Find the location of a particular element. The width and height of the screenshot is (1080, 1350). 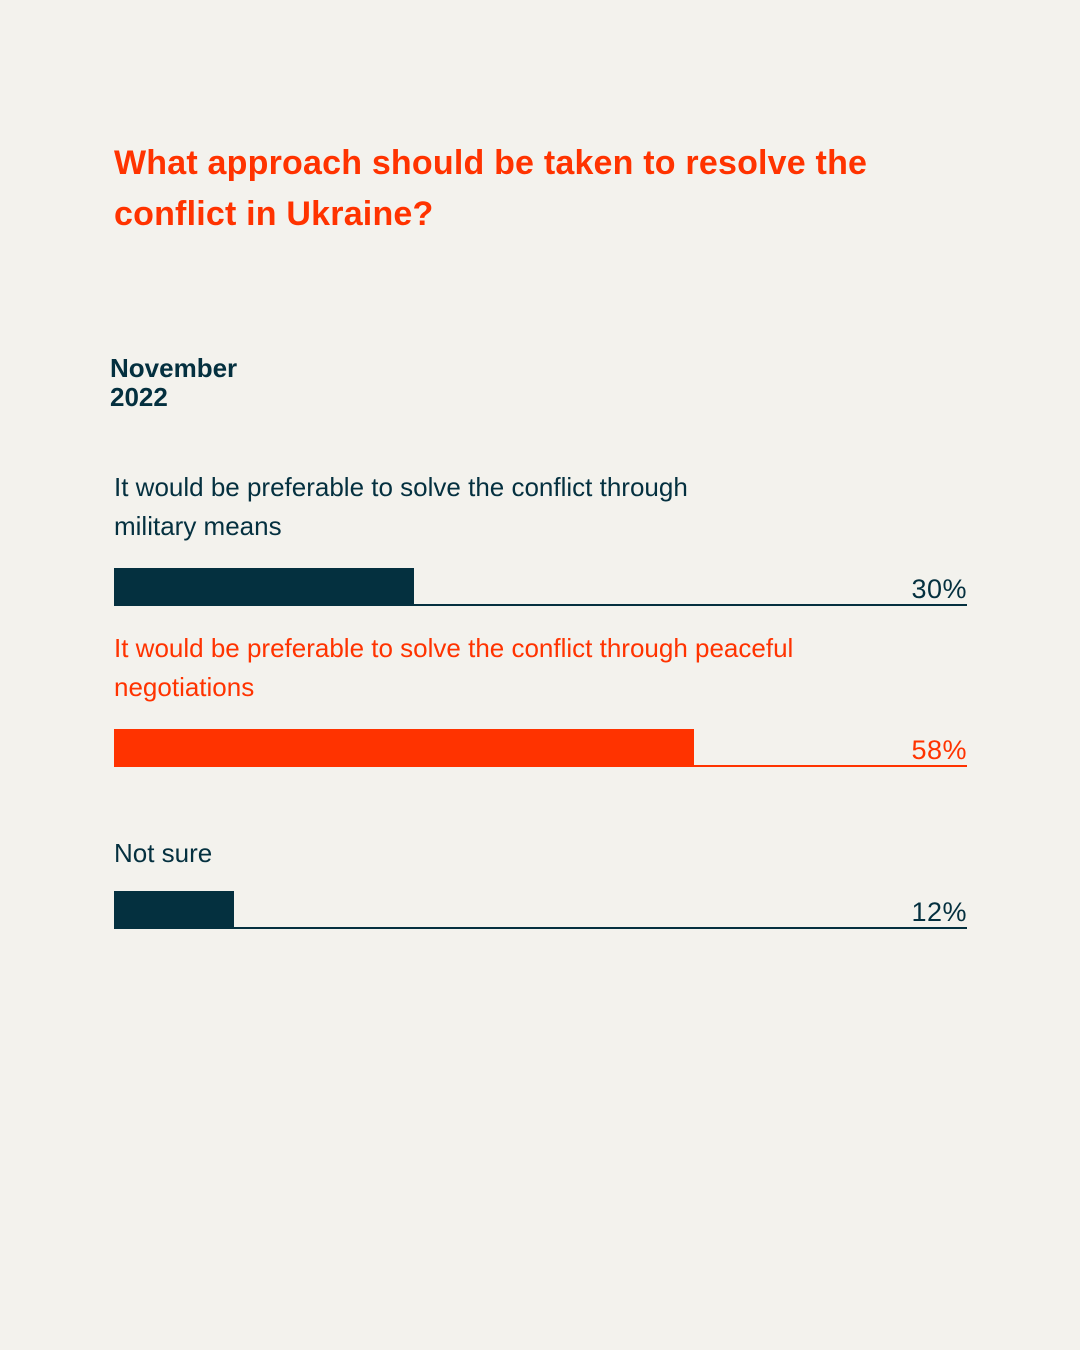

survey-period: November 2022 is located at coordinates (260, 383).